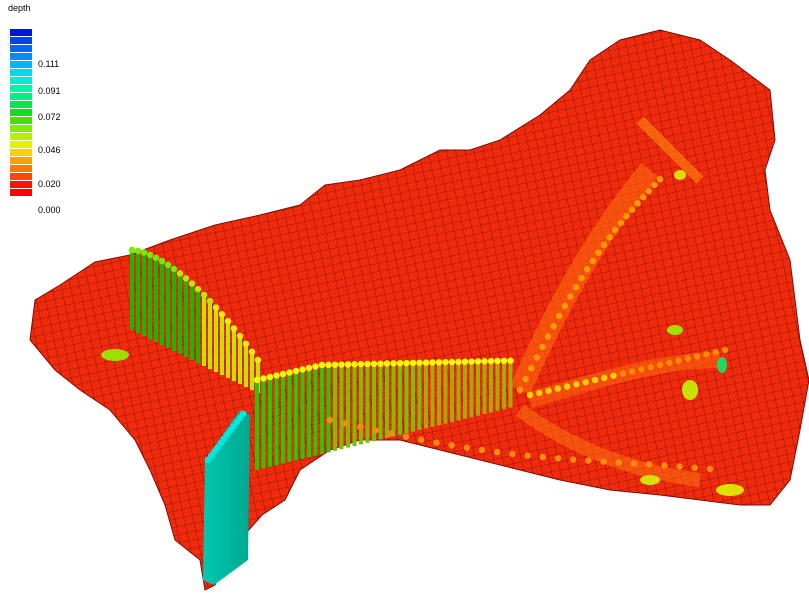 The image size is (809, 596). I want to click on legend-tick: 0.111, so click(49, 64).